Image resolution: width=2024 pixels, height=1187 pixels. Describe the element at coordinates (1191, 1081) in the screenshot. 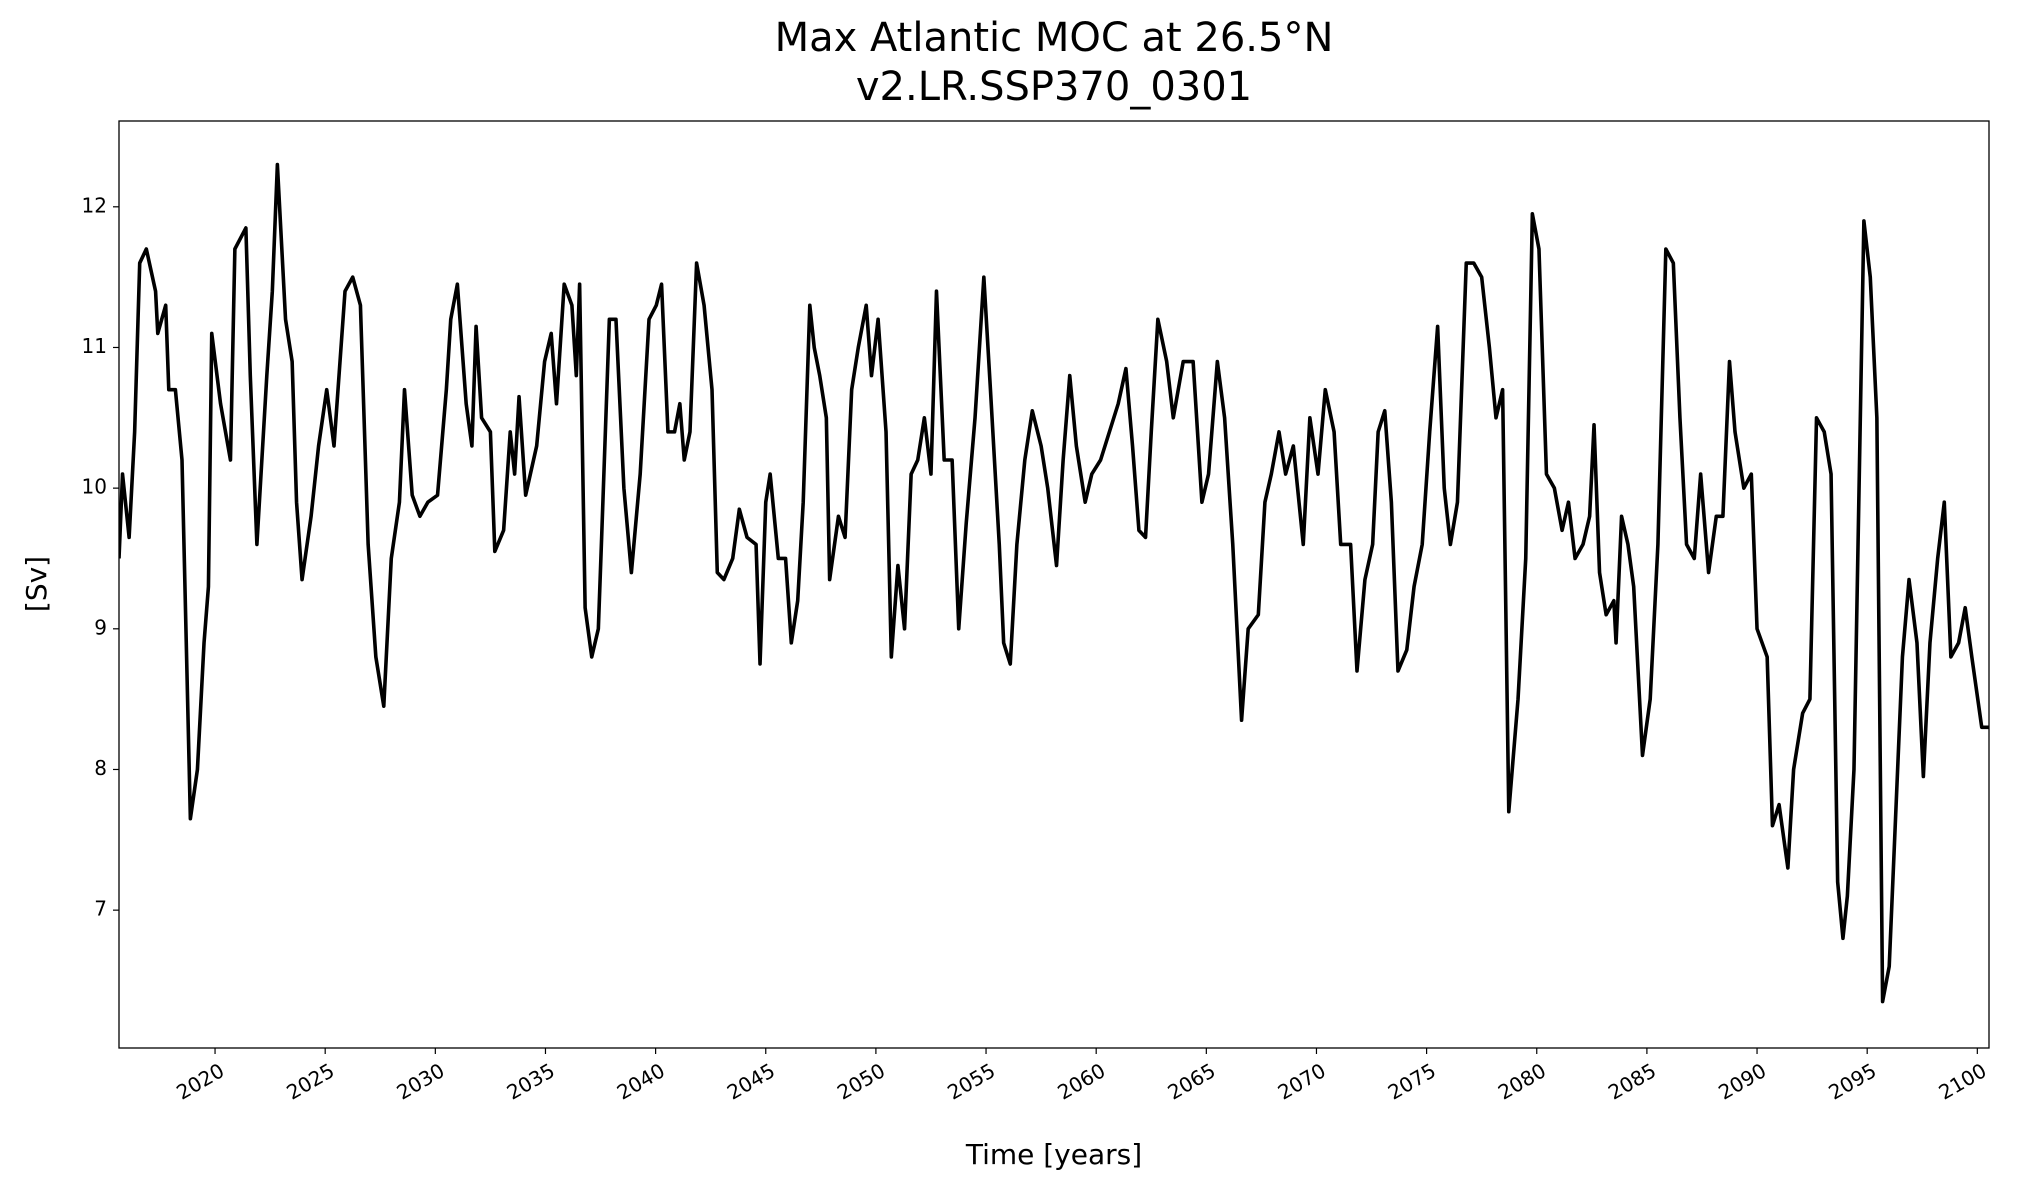

I see `x-tick-label: 2065` at that location.